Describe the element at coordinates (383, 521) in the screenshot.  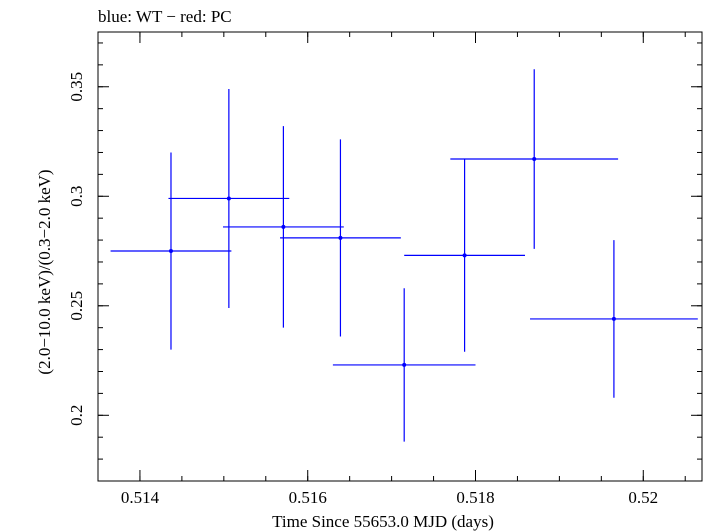
I see `x-axis-label: Time Since 55653.0 MJD (days)` at that location.